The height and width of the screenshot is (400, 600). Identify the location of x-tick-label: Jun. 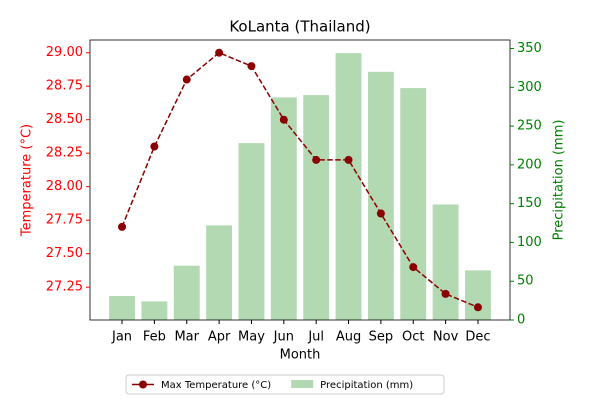
(283, 337).